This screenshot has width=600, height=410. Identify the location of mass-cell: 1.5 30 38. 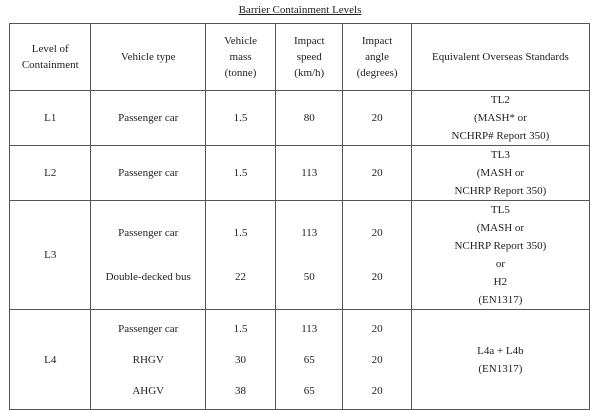
(240, 359).